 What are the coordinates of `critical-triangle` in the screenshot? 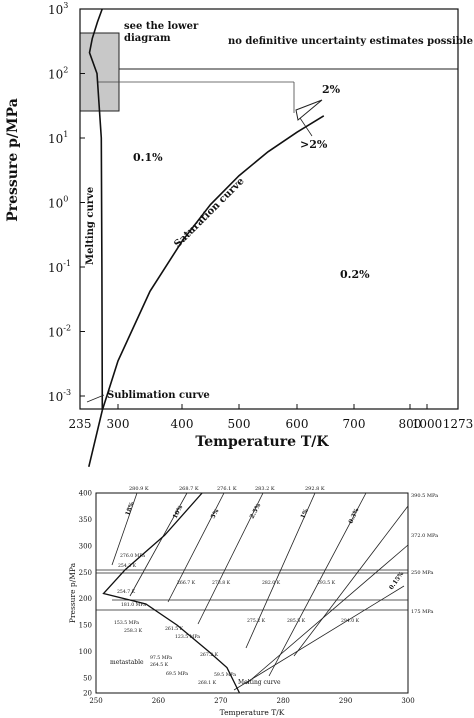 It's located at (309, 110).